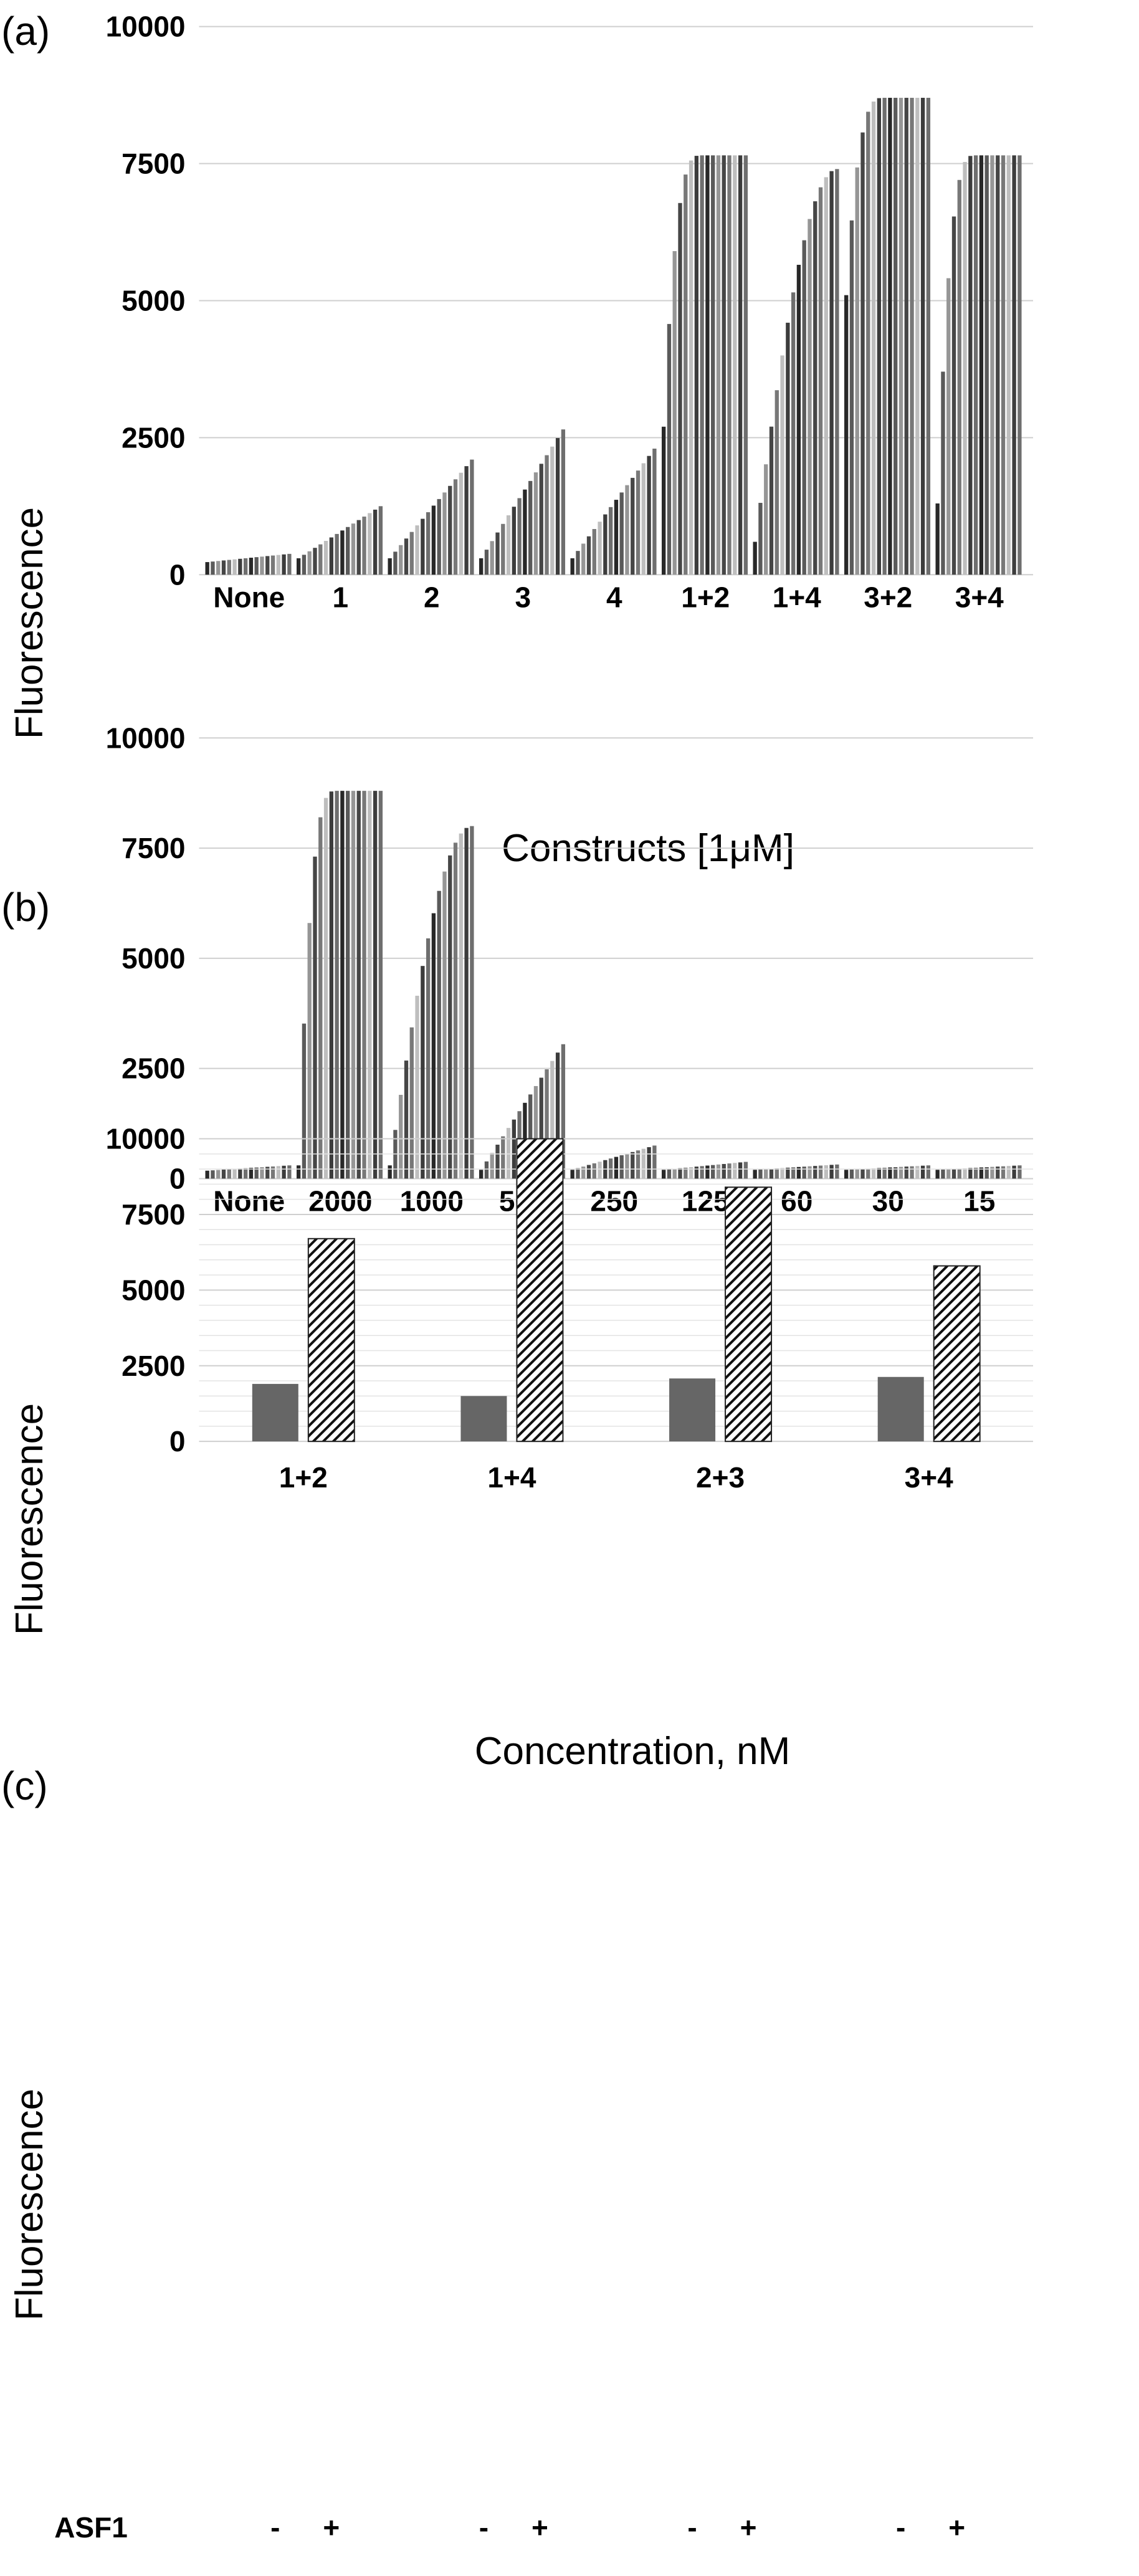 Image resolution: width=1139 pixels, height=2576 pixels. I want to click on panel-c-x-tick-labels: 1+2 1+4 2+3 3+4, so click(616, 1477).